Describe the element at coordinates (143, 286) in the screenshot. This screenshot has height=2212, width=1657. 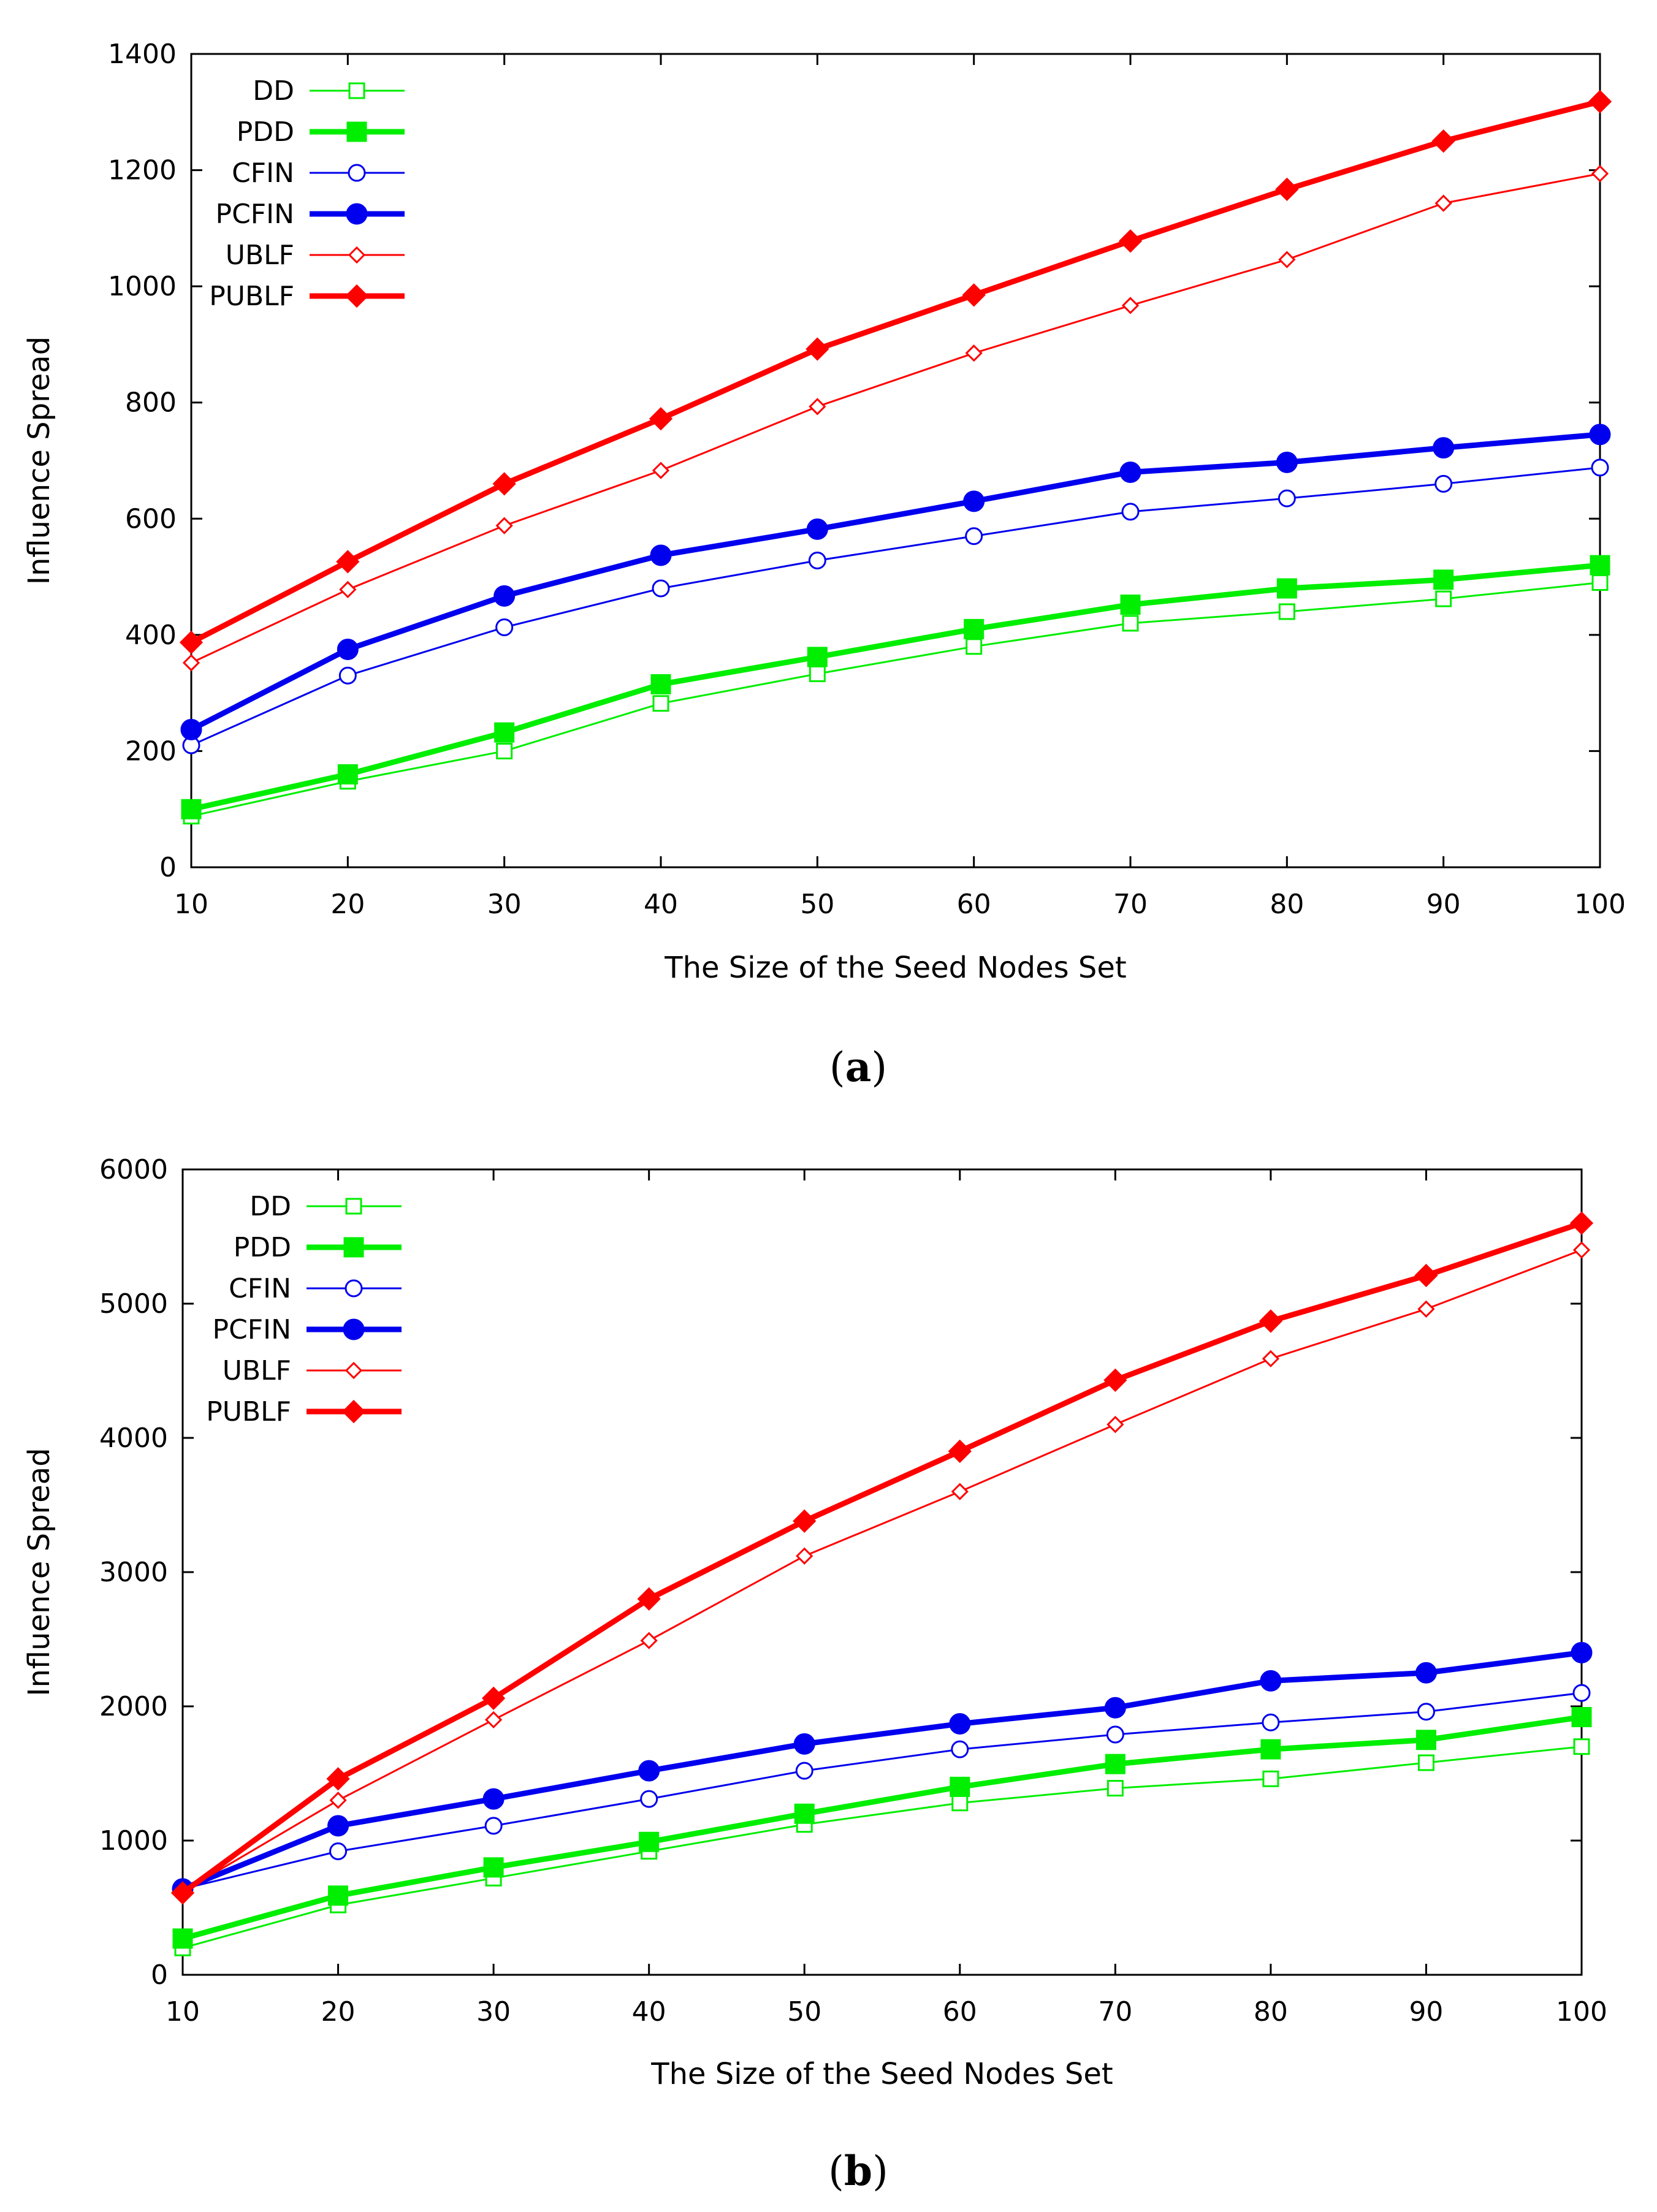
I see `y-tick-label: 1000` at that location.